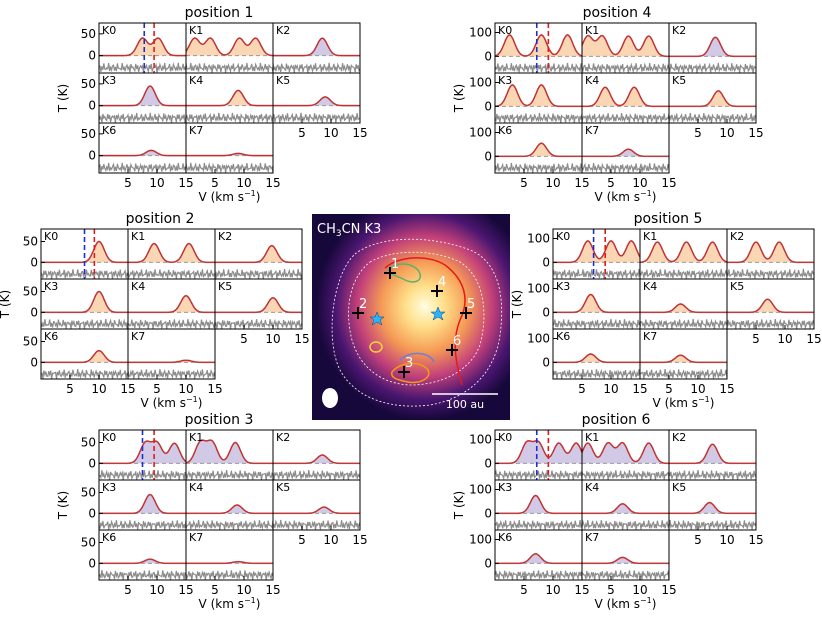 The width and height of the screenshot is (822, 617). I want to click on panel-title: position 2, so click(160, 219).